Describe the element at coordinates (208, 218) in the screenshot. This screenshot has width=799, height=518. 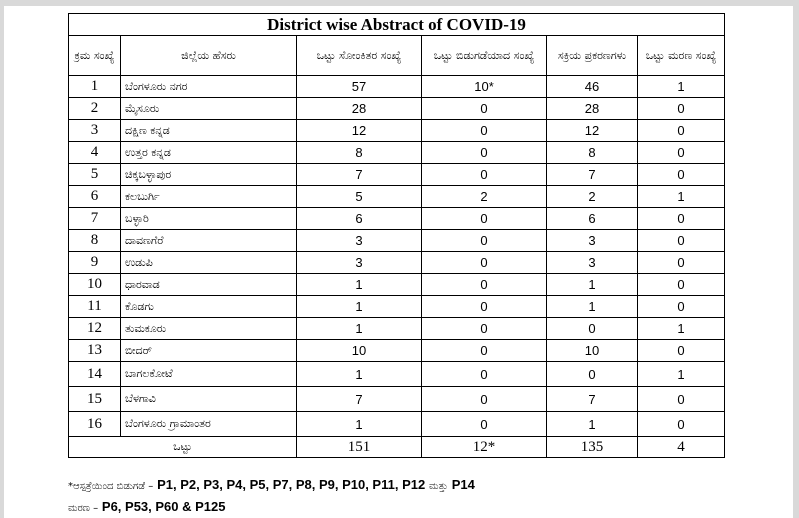
I see `row-district: ಬಳ್ಳಾರಿ` at that location.